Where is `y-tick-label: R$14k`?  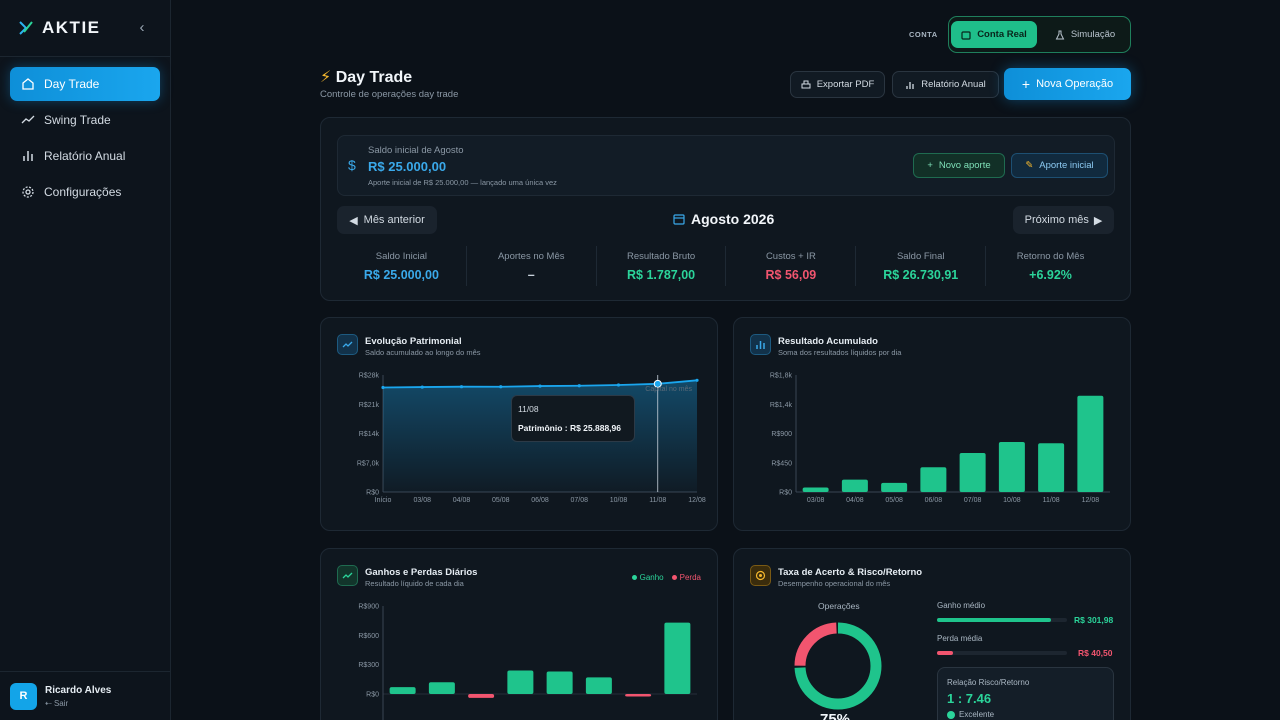
y-tick-label: R$14k is located at coordinates (369, 434).